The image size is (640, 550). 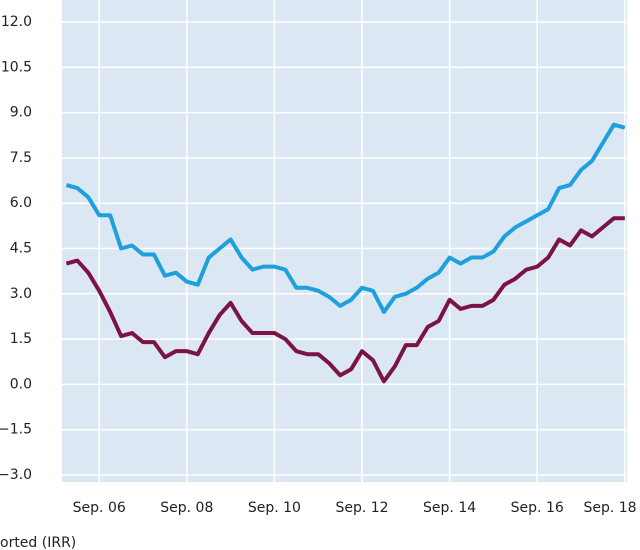 What do you see at coordinates (16, 22) in the screenshot?
I see `y-tick-label: 12.0` at bounding box center [16, 22].